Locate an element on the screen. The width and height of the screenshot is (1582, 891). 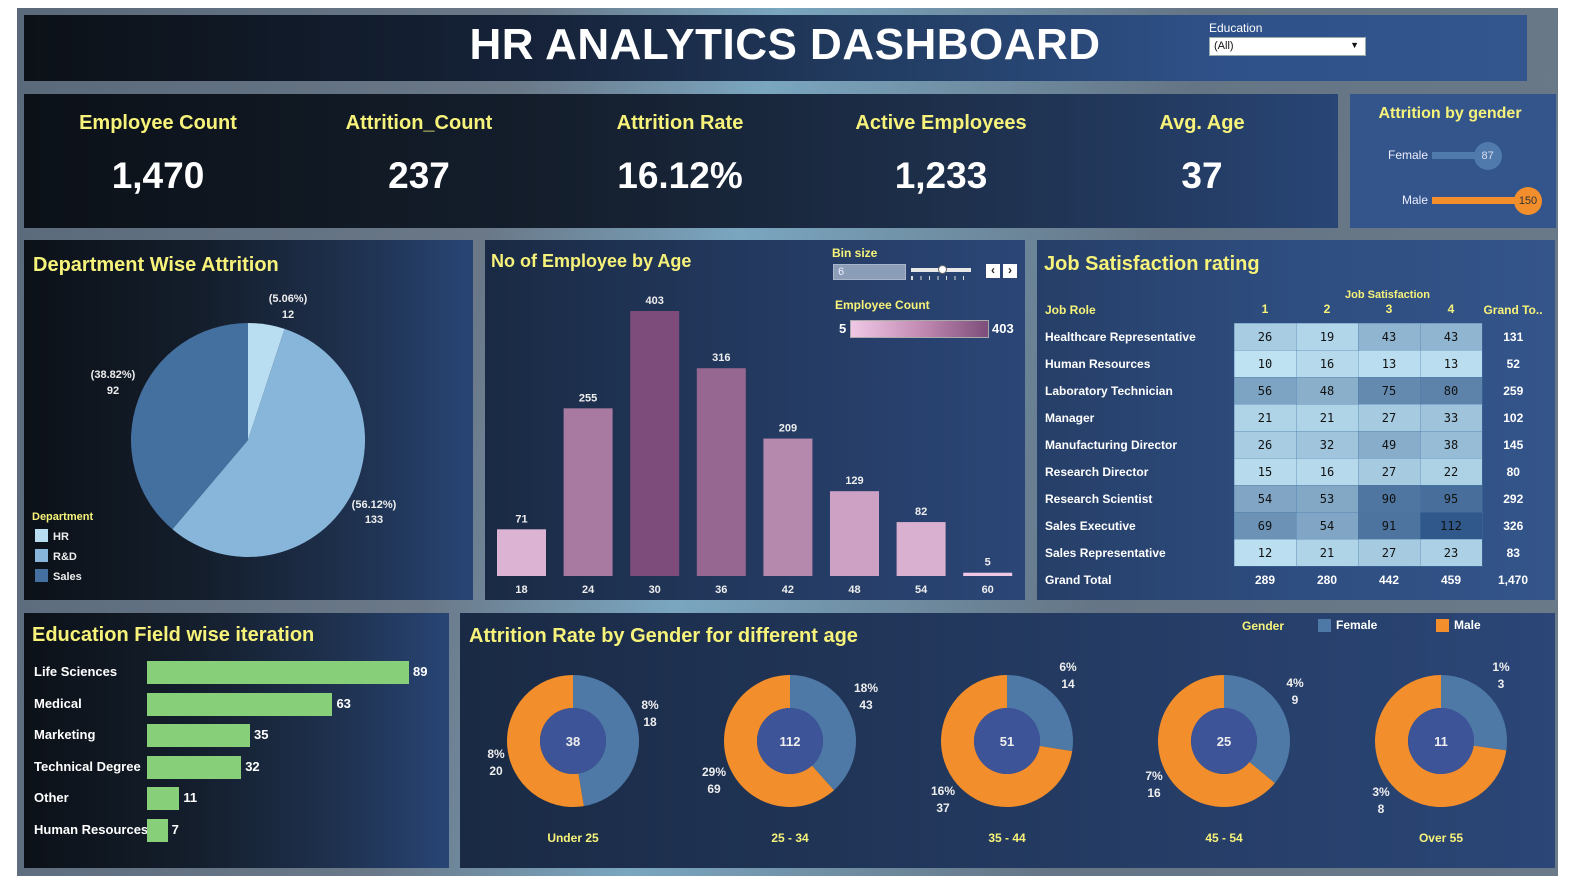
panel-title: Attrition by gender is located at coordinates (1450, 113).